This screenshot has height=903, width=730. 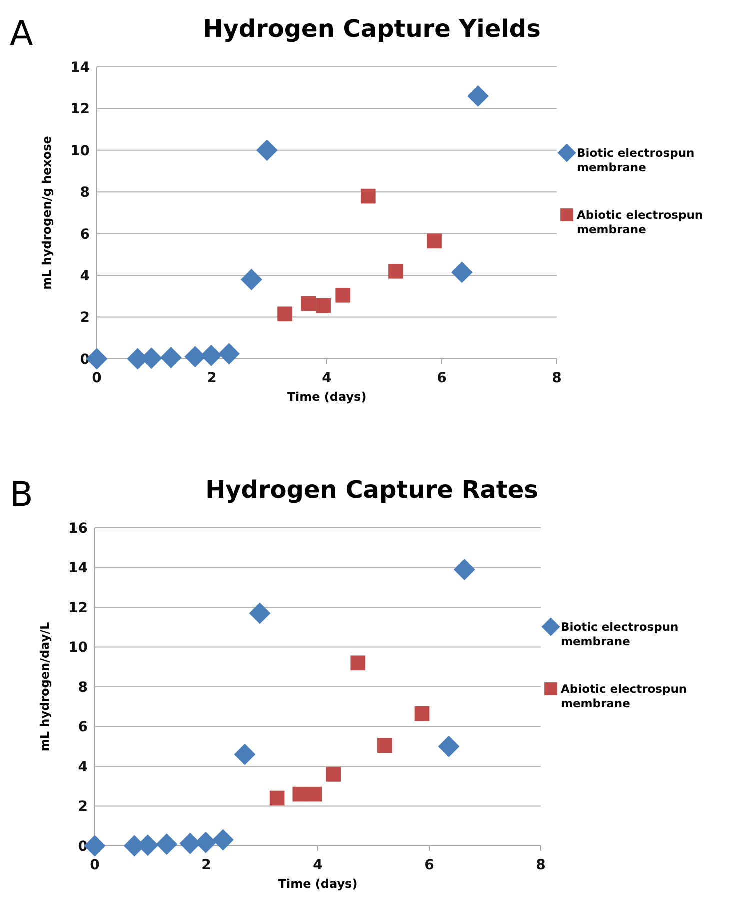 I want to click on y-axis-title: mL hydrogen/day/L, so click(x=45, y=687).